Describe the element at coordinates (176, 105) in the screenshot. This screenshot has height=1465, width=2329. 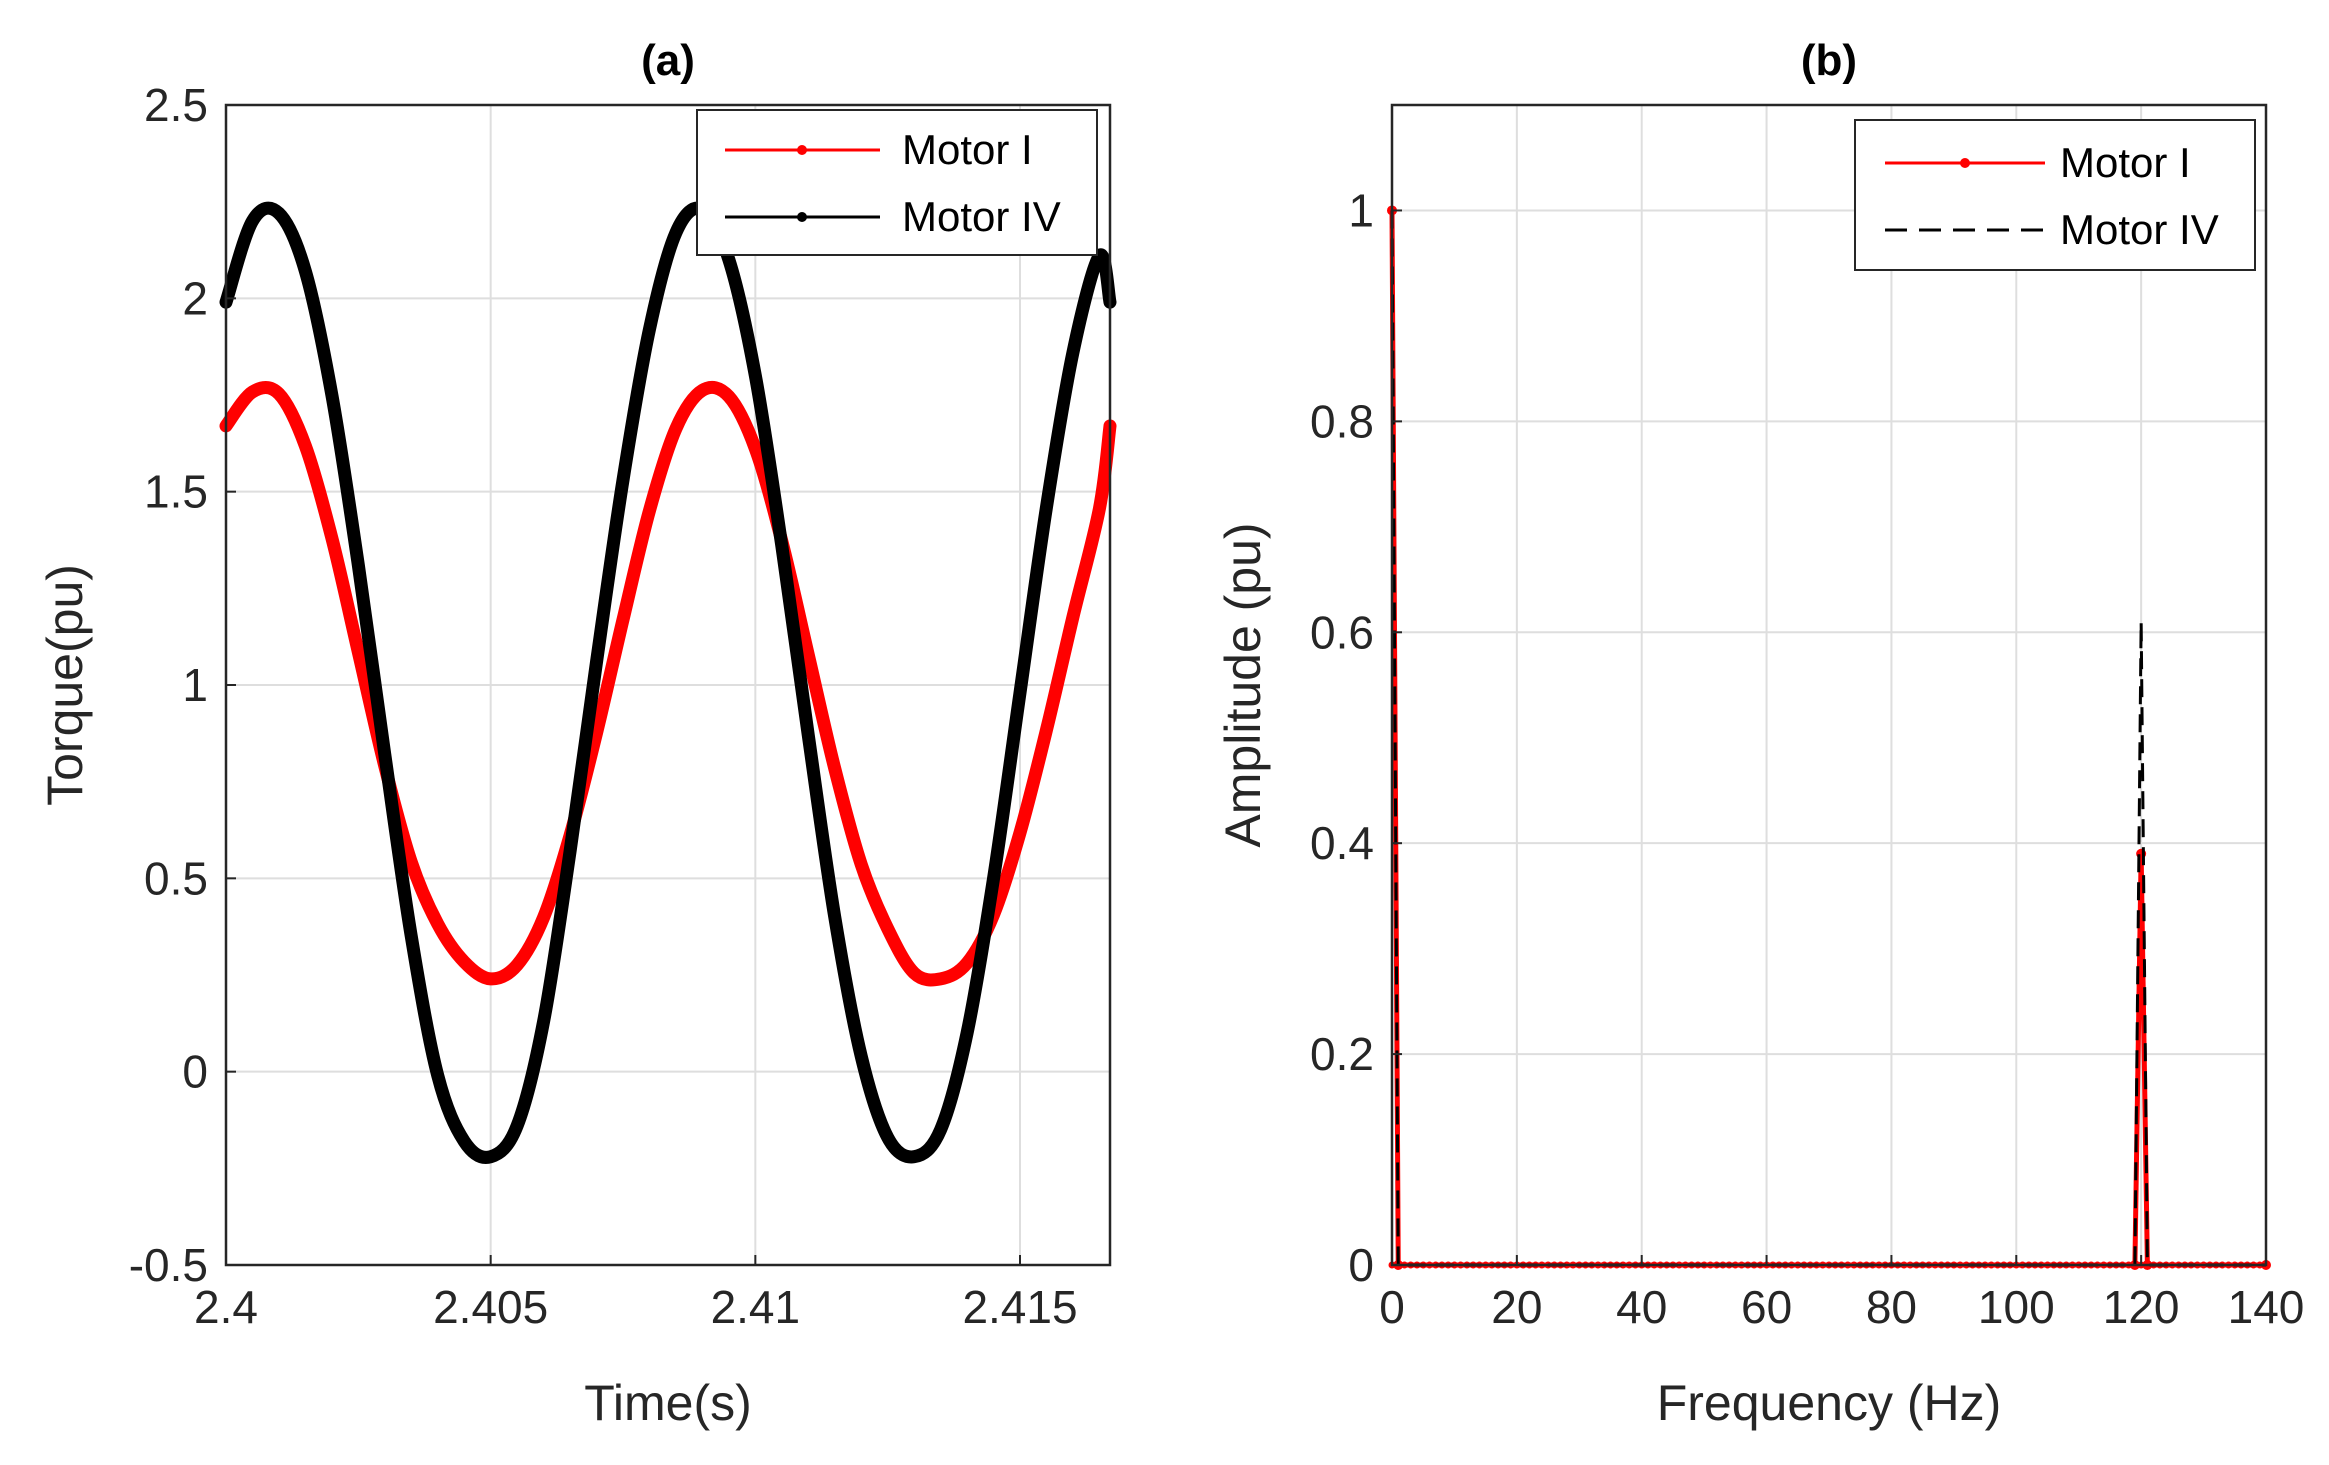
I see `torque-y-tick-label: 2.5` at that location.